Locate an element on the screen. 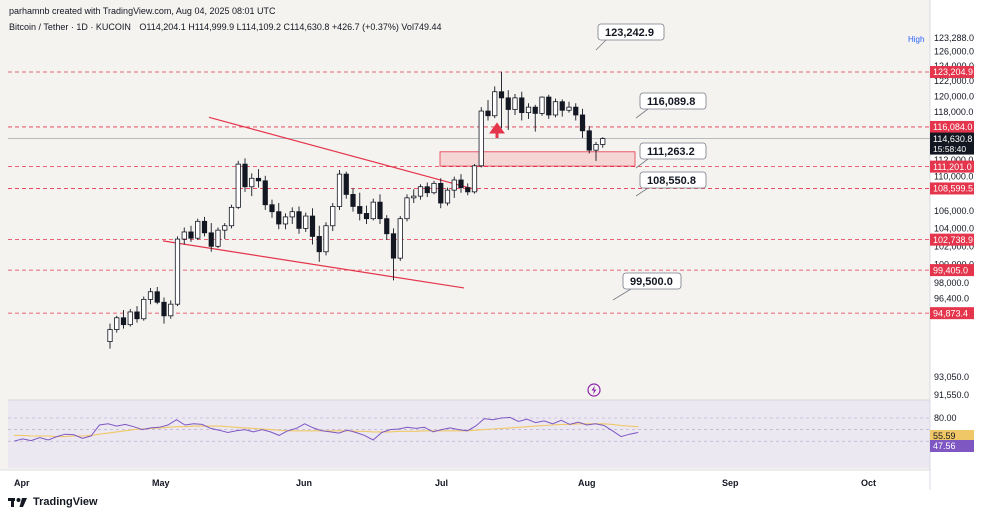  time-tick-label: Aug is located at coordinates (587, 483).